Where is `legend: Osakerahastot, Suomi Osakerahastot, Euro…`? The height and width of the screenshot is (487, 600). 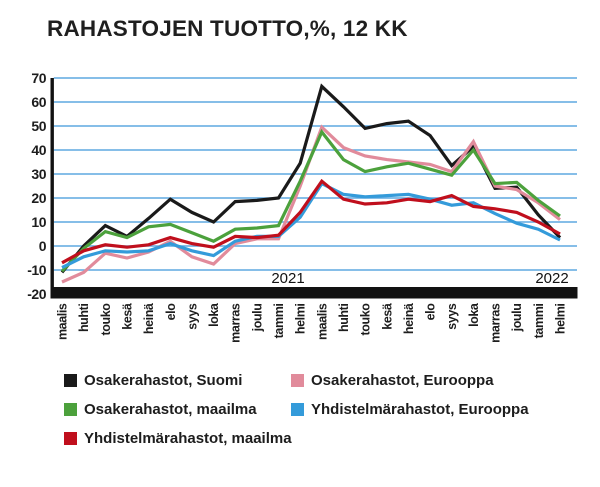
legend: Osakerahastot, Suomi Osakerahastot, Euro… is located at coordinates (326, 409).